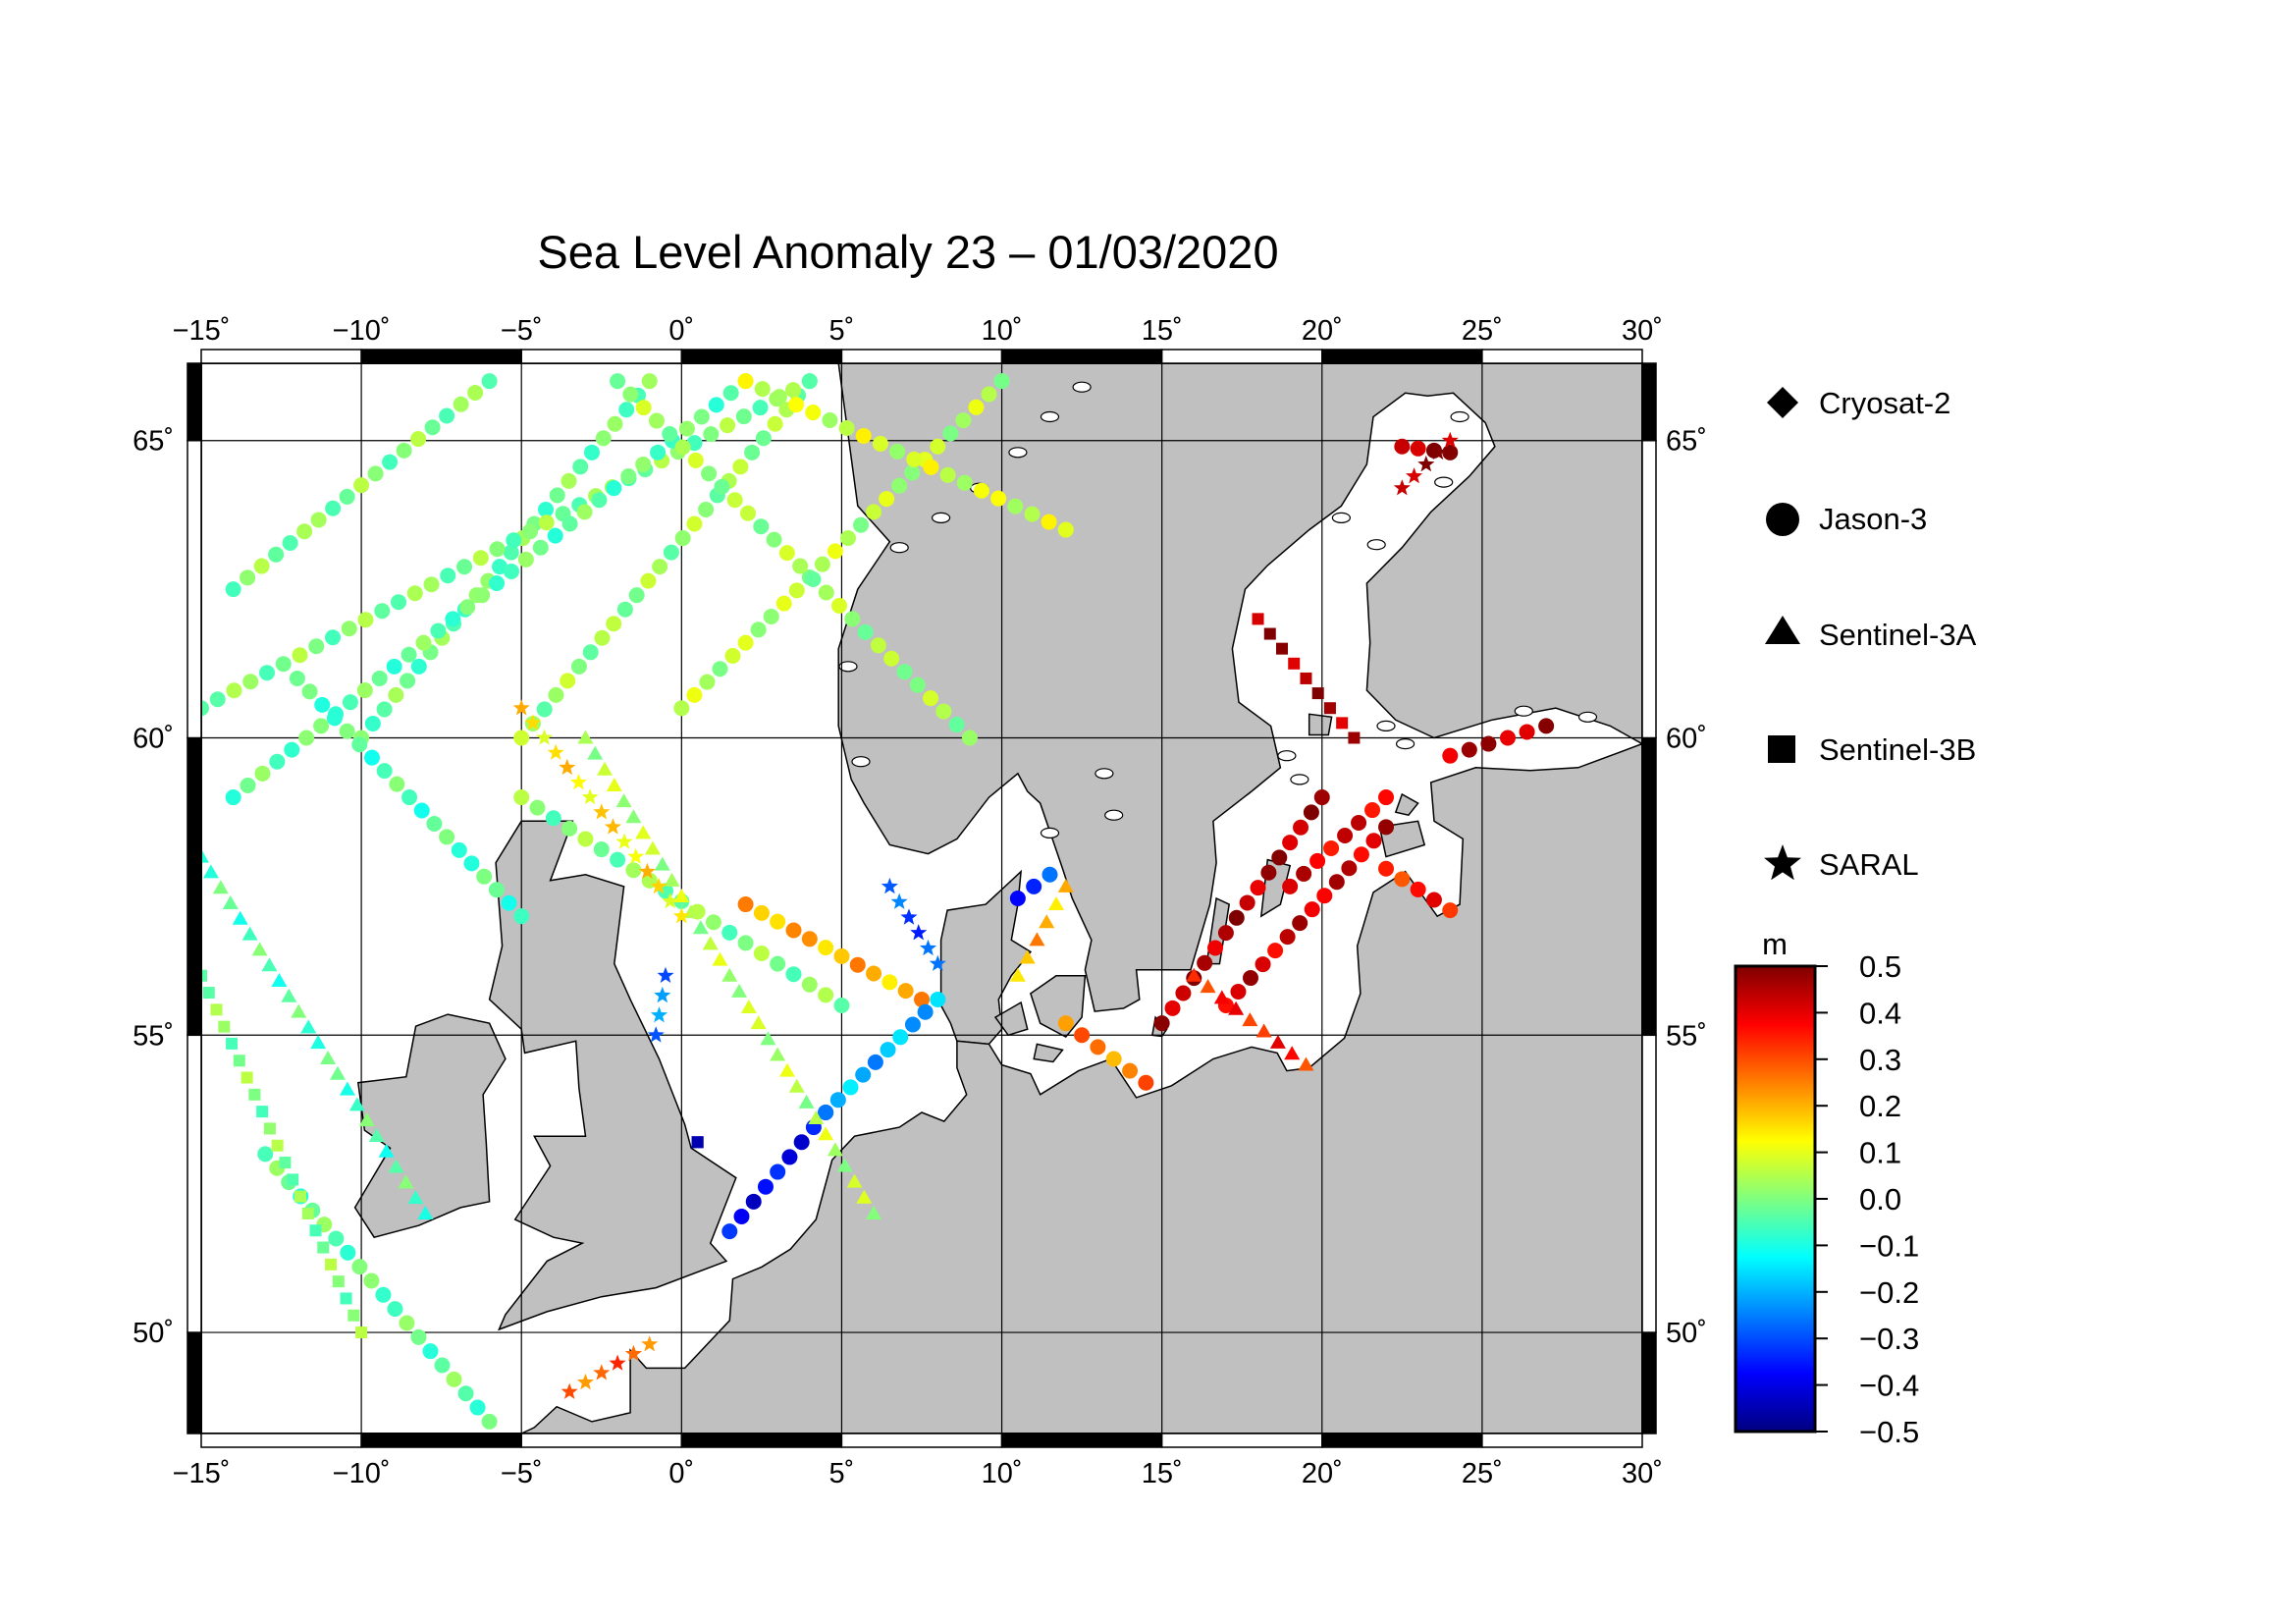 The image size is (2296, 1623). Describe the element at coordinates (1869, 864) in the screenshot. I see `legend-label-saral: SARAL` at that location.